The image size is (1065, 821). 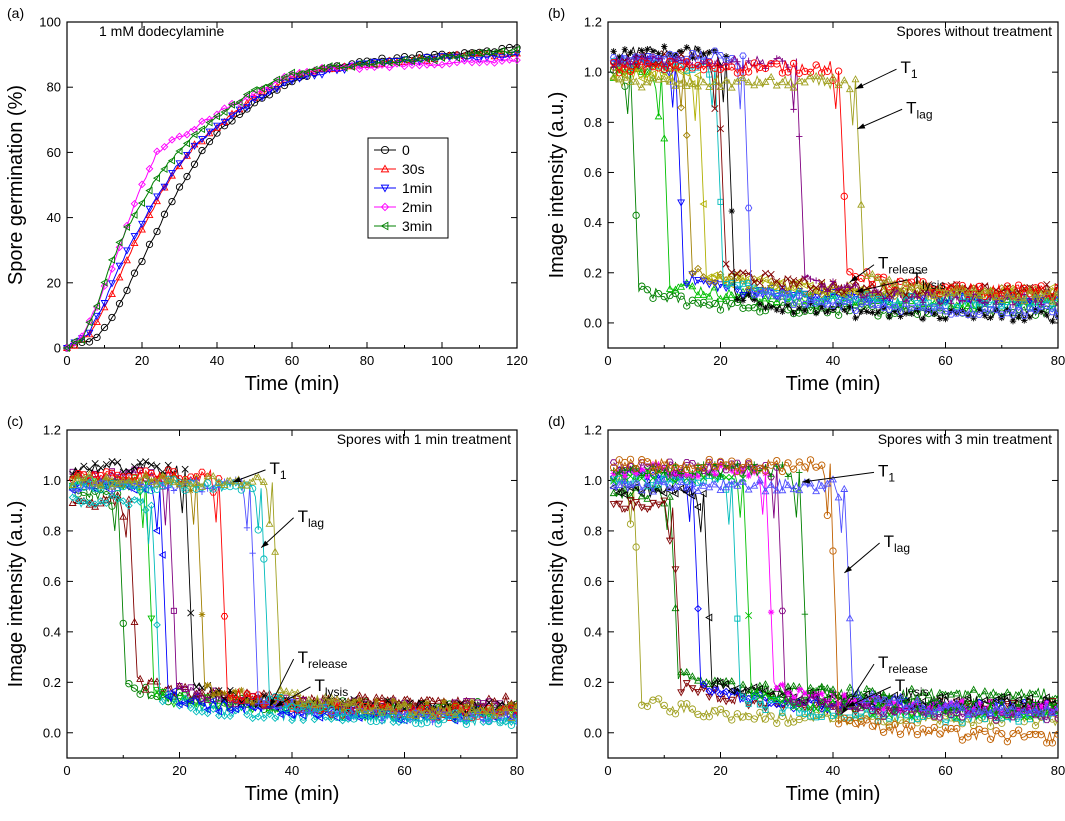 I want to click on y-tick-label: 1.2, so click(x=593, y=430).